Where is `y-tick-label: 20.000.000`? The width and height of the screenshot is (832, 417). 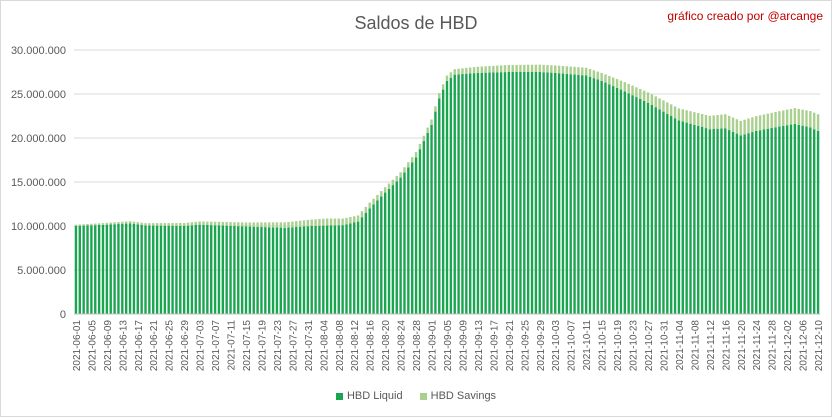
y-tick-label: 20.000.000 is located at coordinates (38, 139).